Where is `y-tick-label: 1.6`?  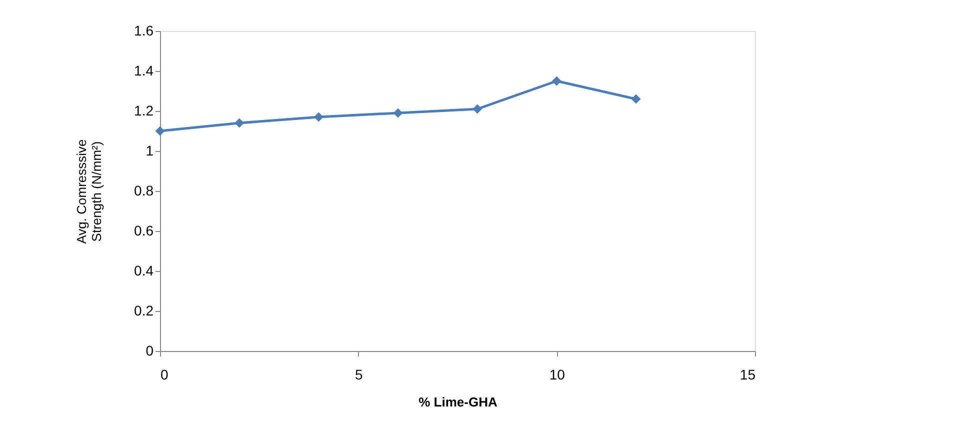
y-tick-label: 1.6 is located at coordinates (144, 30).